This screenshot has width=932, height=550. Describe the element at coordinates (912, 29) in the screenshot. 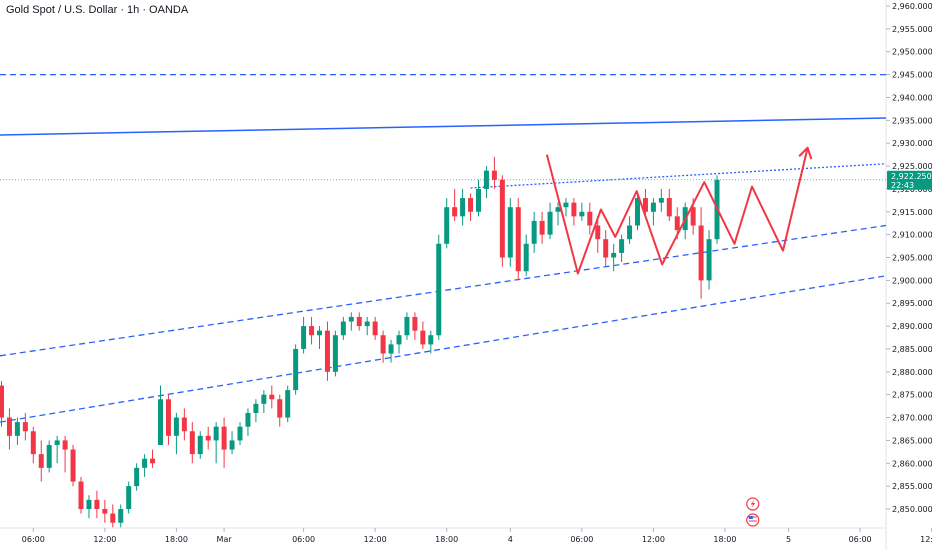

I see `y-tick-label: 2,955.000` at that location.